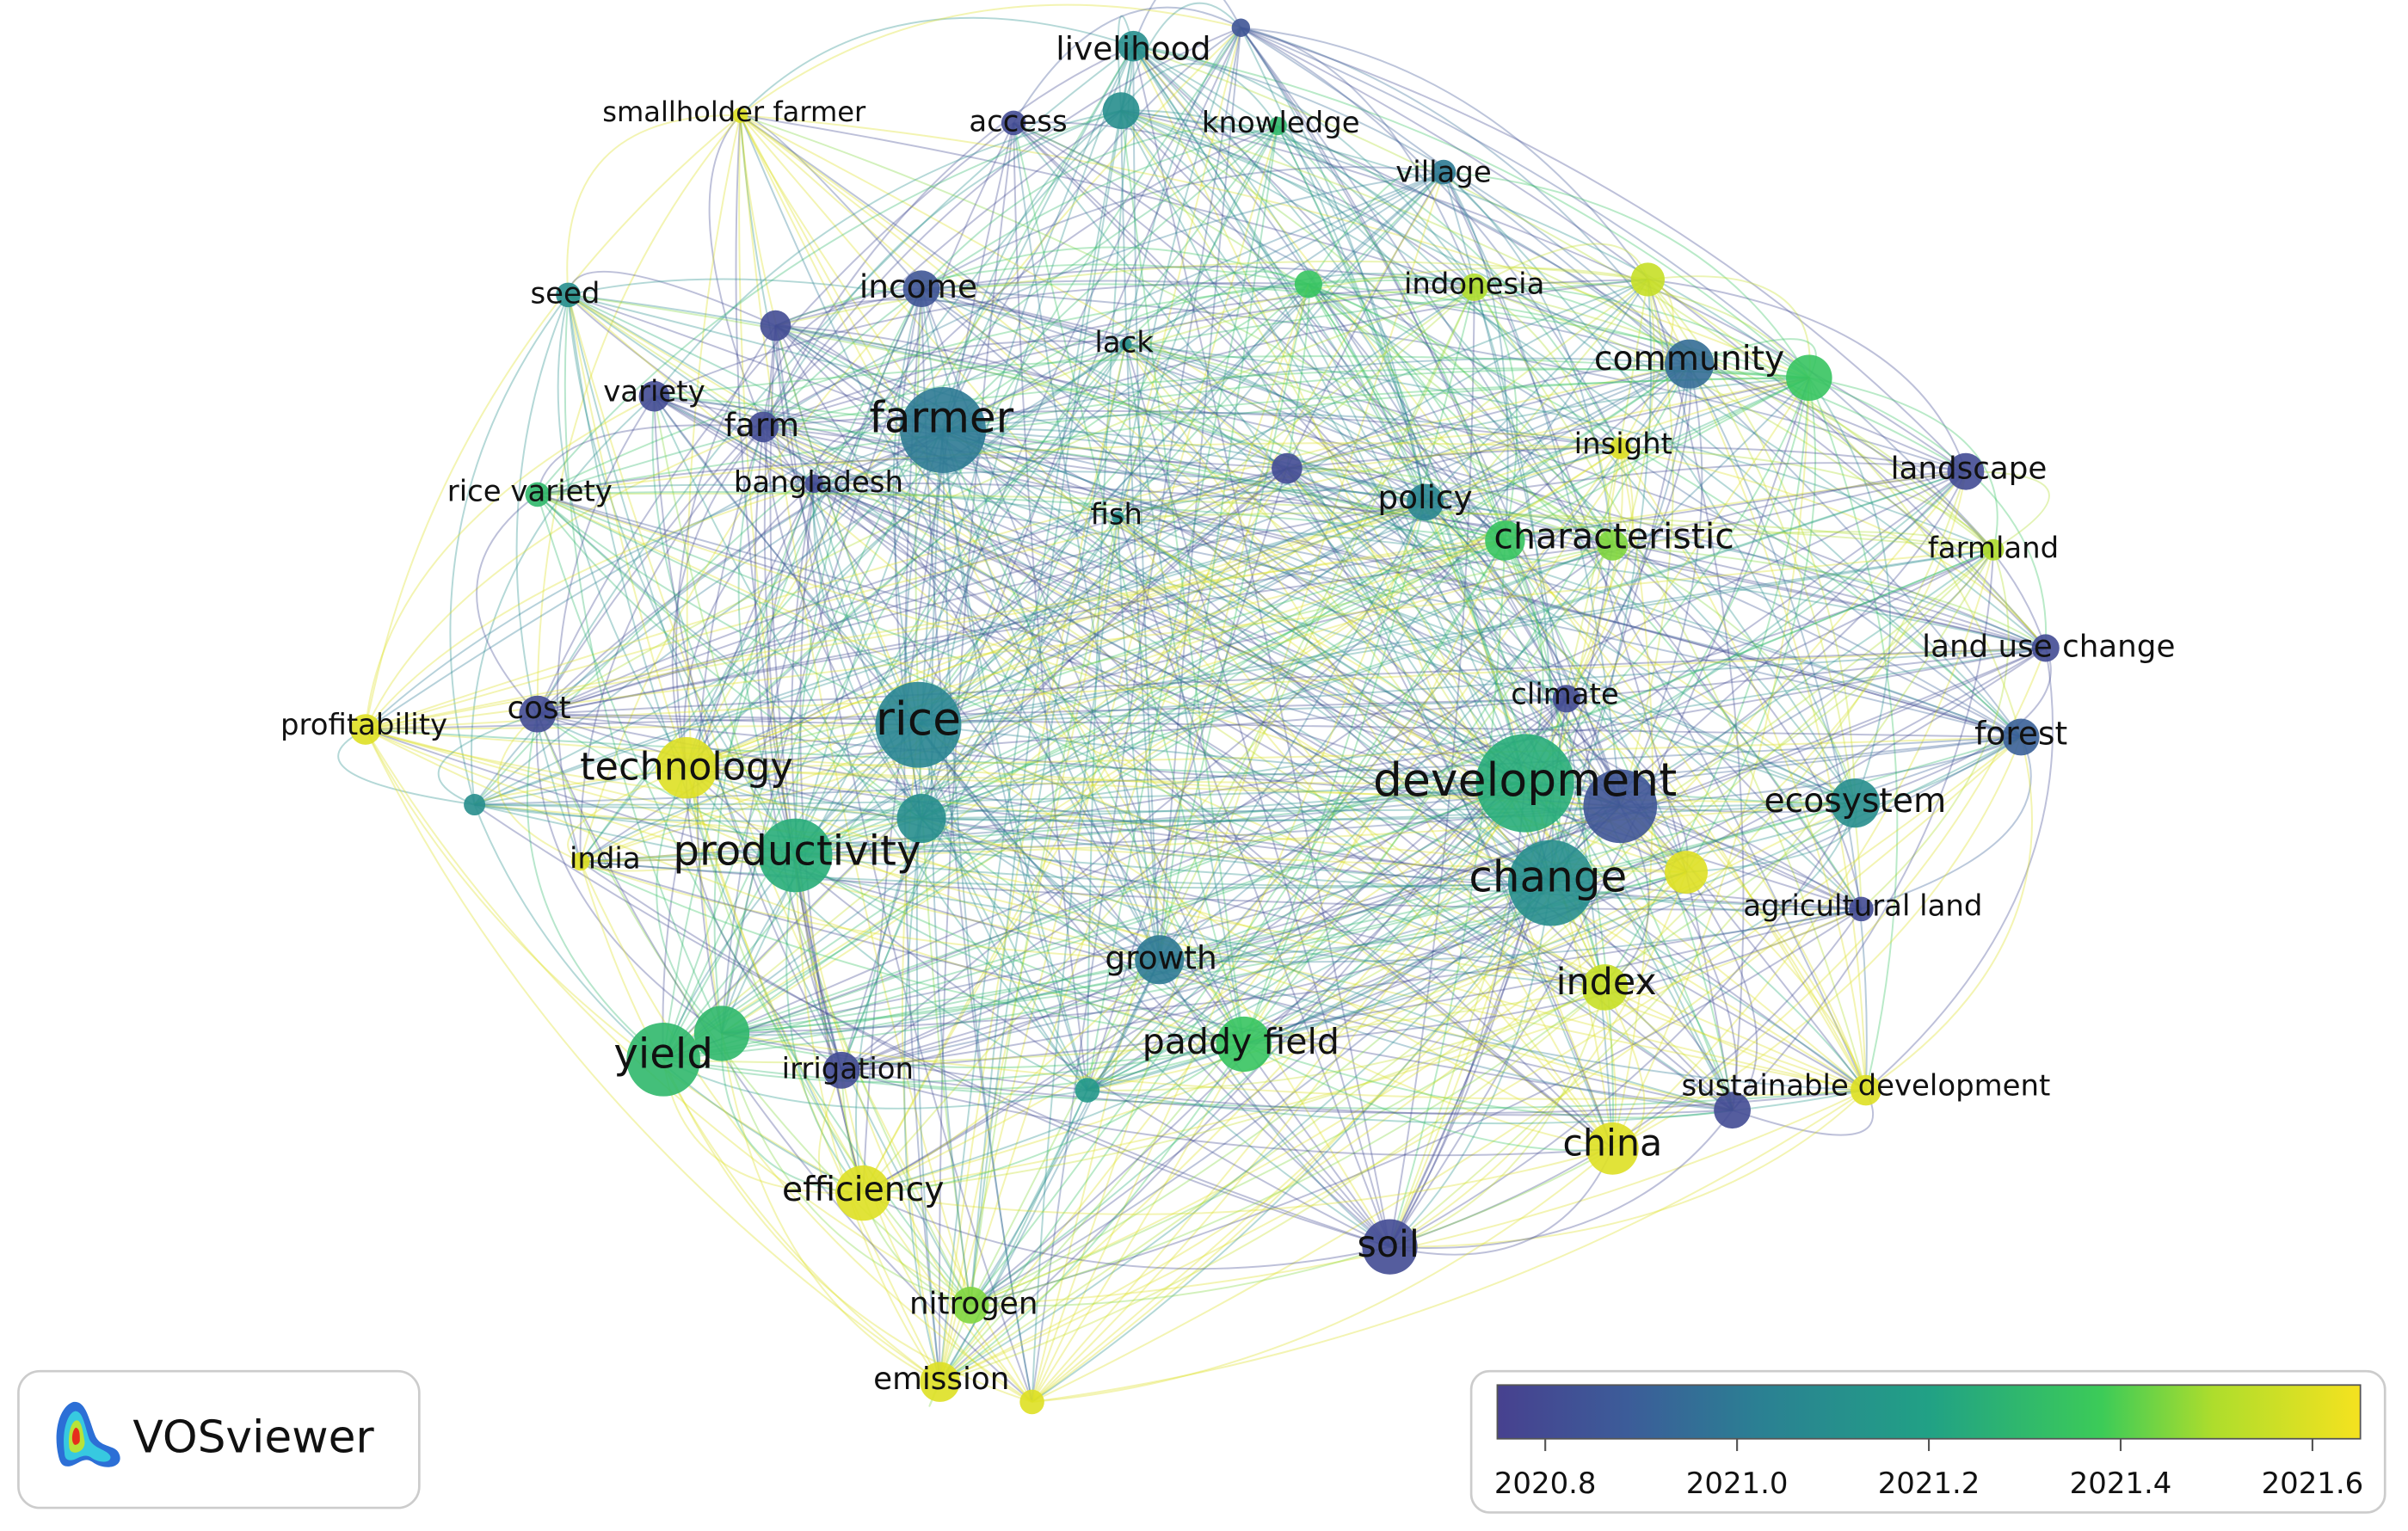 This screenshot has width=2408, height=1531. Describe the element at coordinates (734, 111) in the screenshot. I see `node-label: smallholder farmer` at that location.